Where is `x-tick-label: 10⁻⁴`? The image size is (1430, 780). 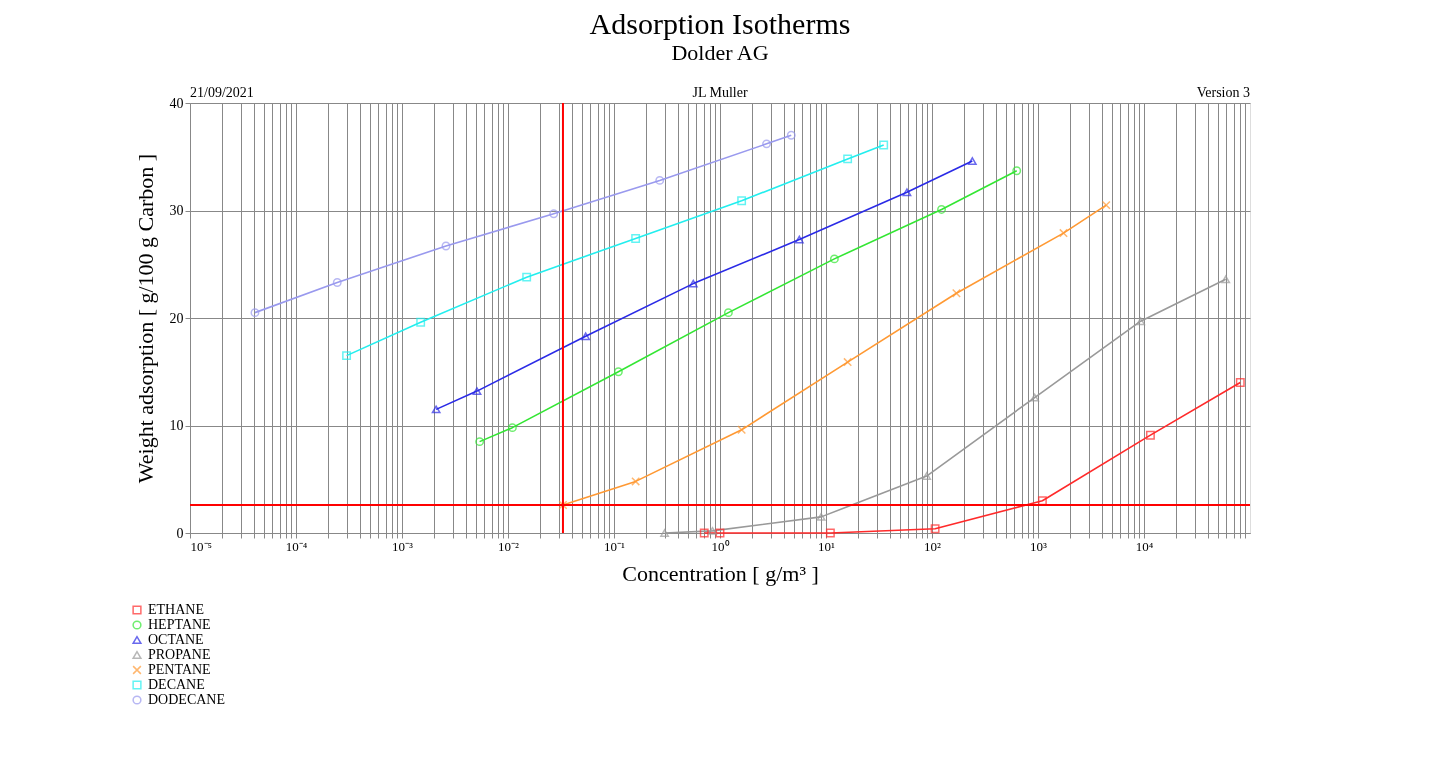 x-tick-label: 10⁻⁴ is located at coordinates (296, 546).